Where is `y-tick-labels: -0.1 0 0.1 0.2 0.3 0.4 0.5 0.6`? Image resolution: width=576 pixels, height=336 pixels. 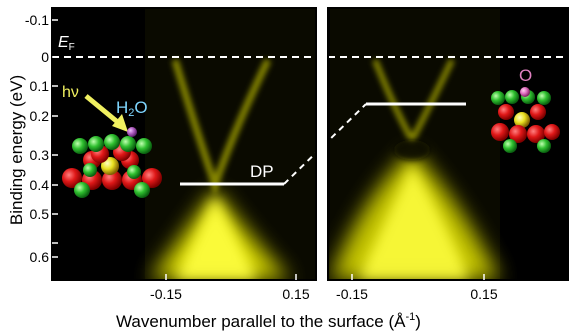
y-tick-labels: -0.1 0 0.1 0.2 0.3 0.4 0.5 0.6 is located at coordinates (37, 138).